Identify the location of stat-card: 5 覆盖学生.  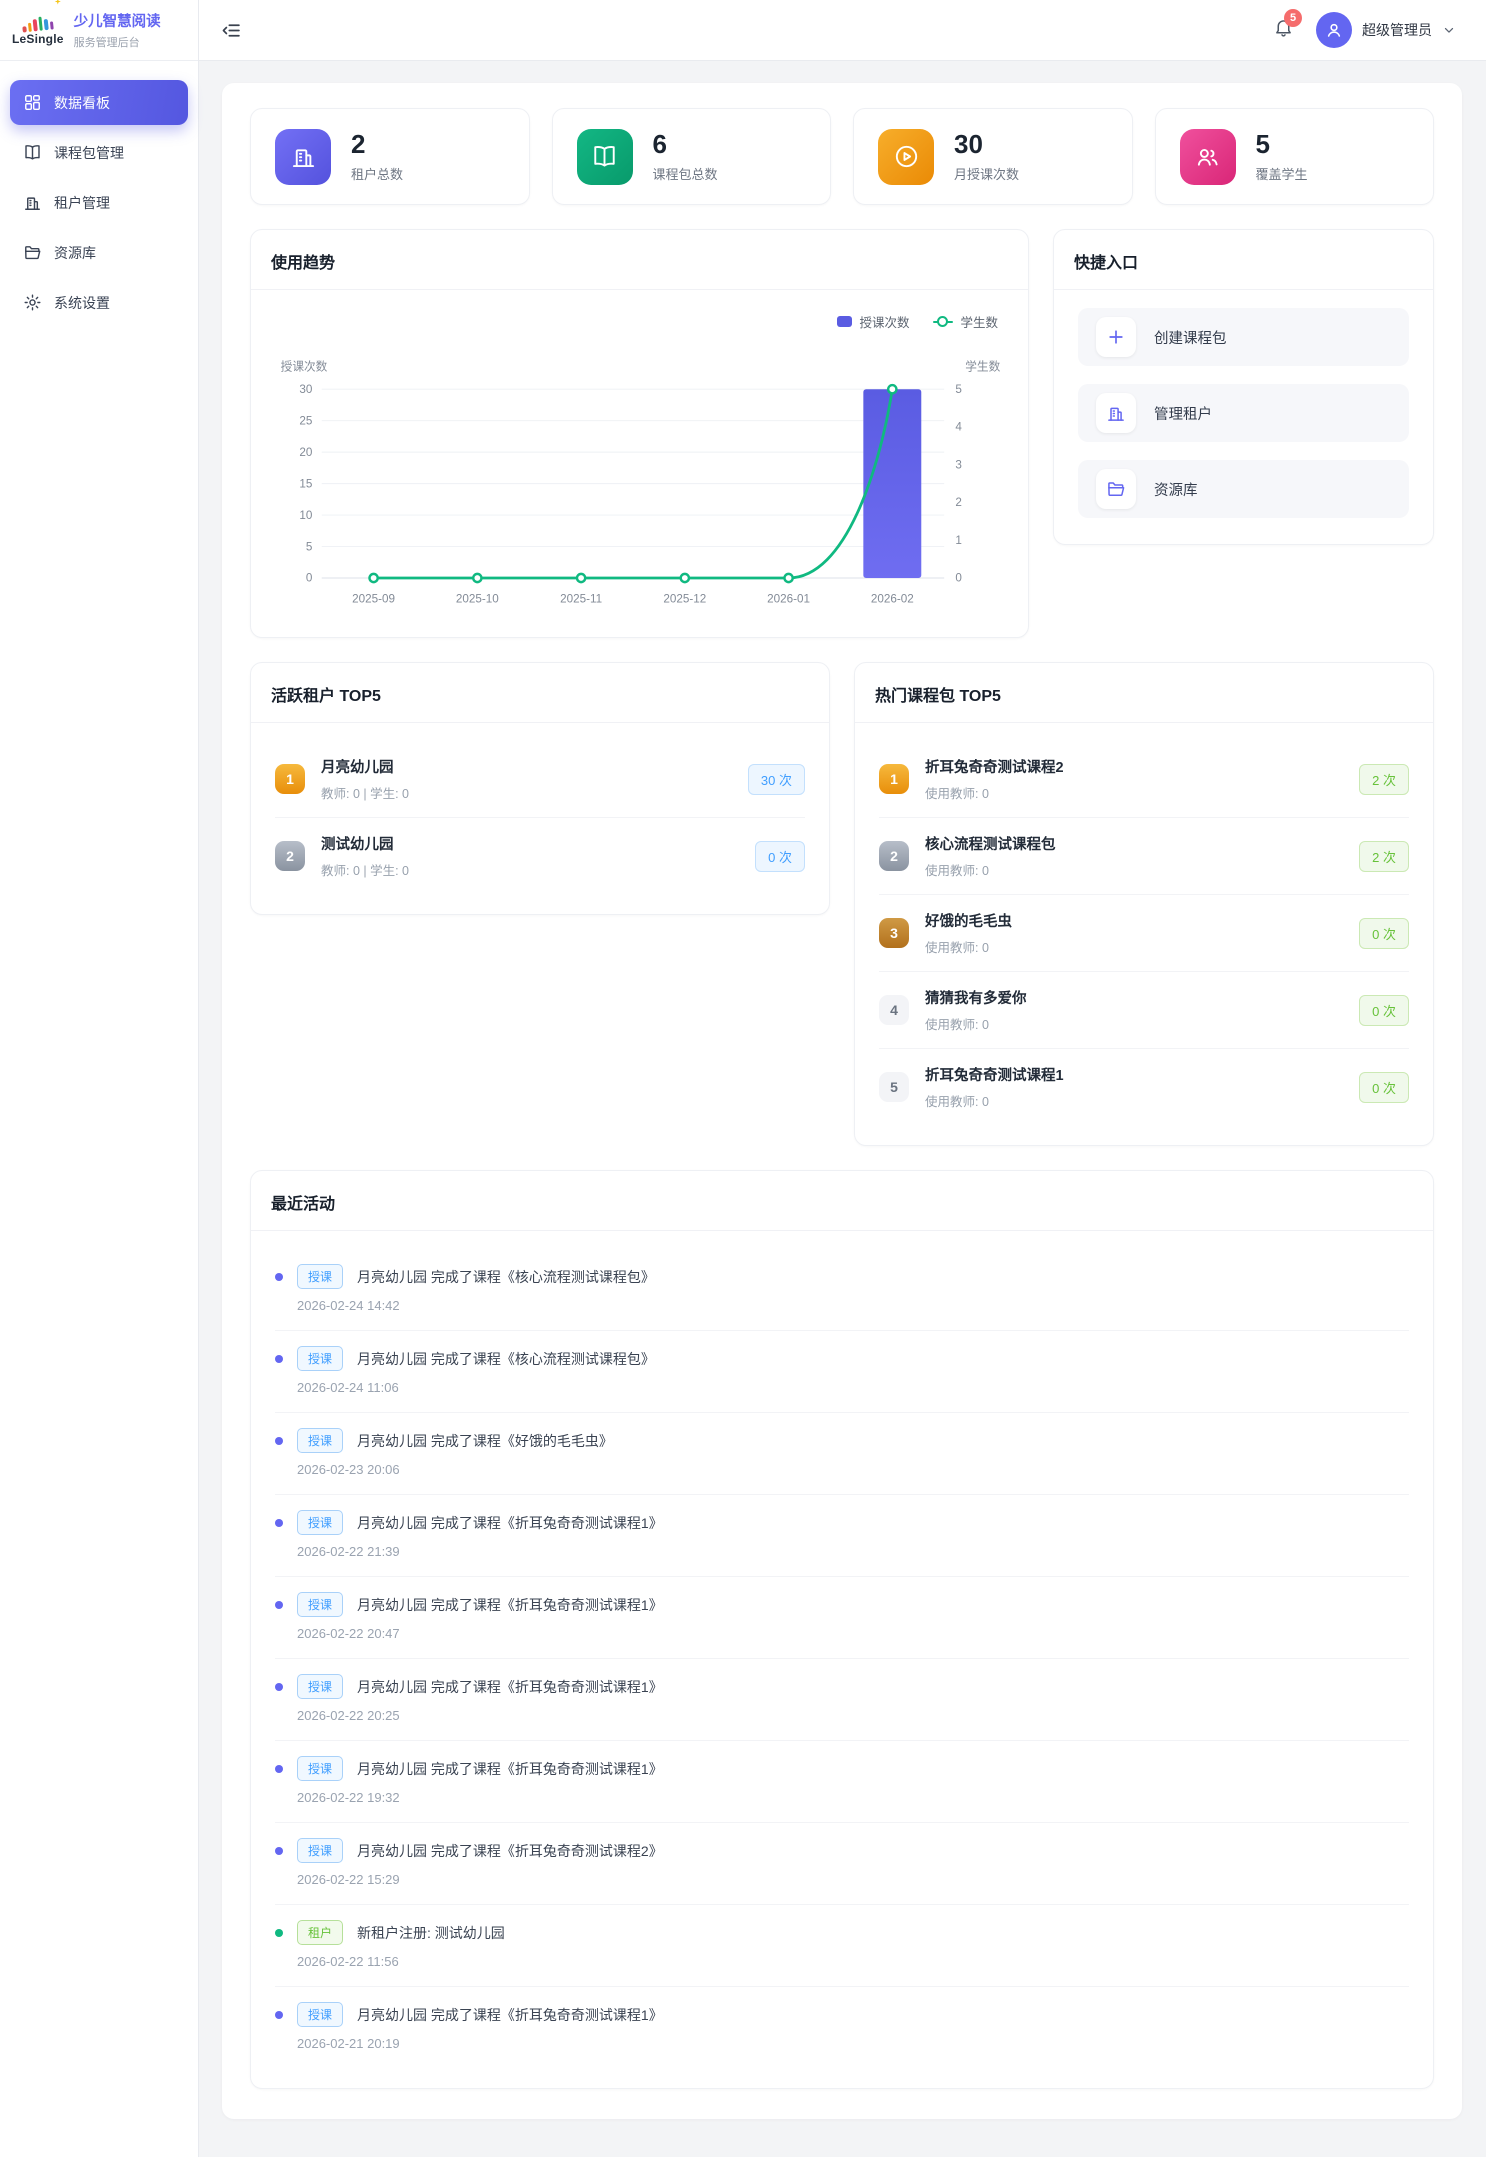
(1294, 156).